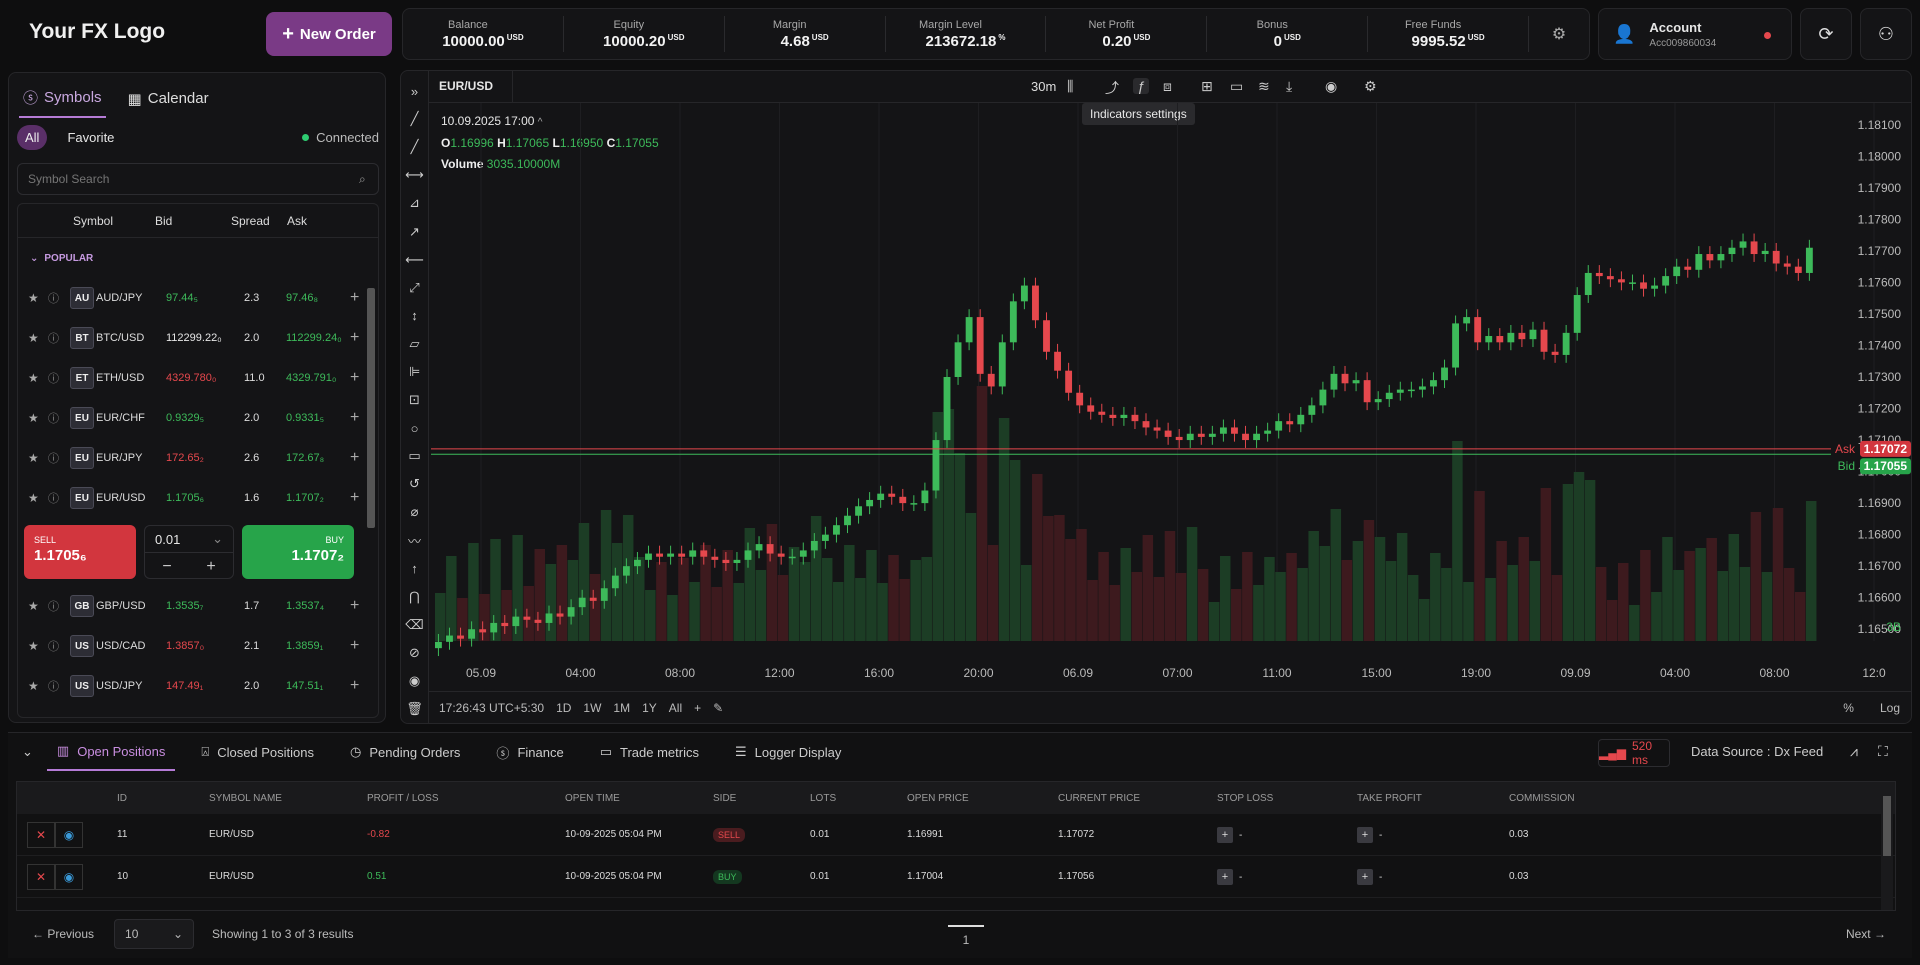  I want to click on add-range-icon: +, so click(698, 707).